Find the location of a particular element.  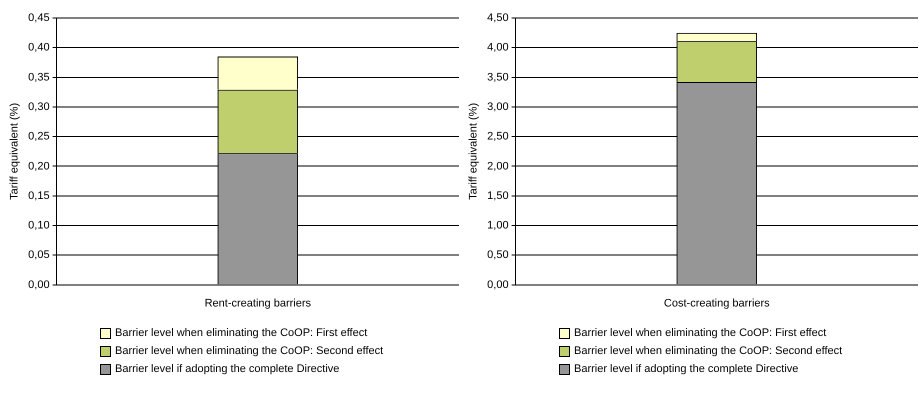

y-tick-label: 0,25 is located at coordinates (39, 136).